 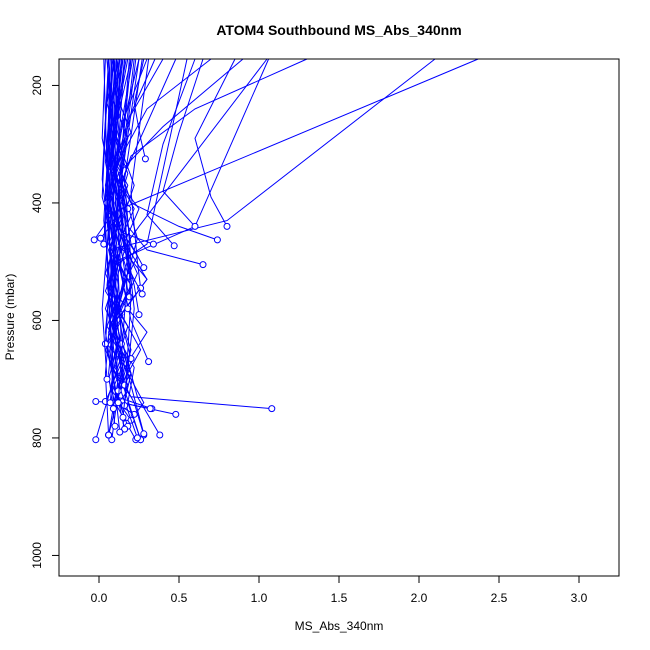 What do you see at coordinates (99, 598) in the screenshot?
I see `x-tick-label: 0.0` at bounding box center [99, 598].